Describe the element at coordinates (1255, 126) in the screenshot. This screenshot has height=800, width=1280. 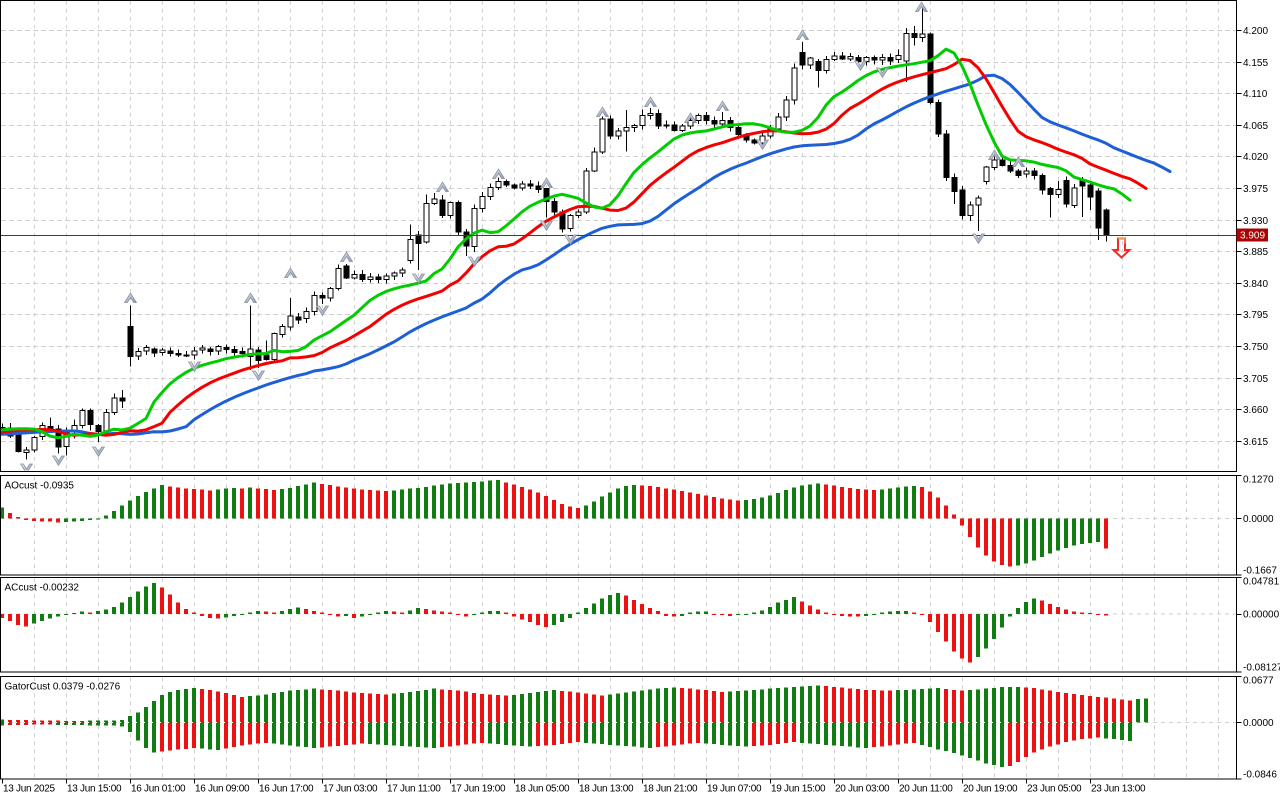
I see `svg-text: 4.065` at that location.